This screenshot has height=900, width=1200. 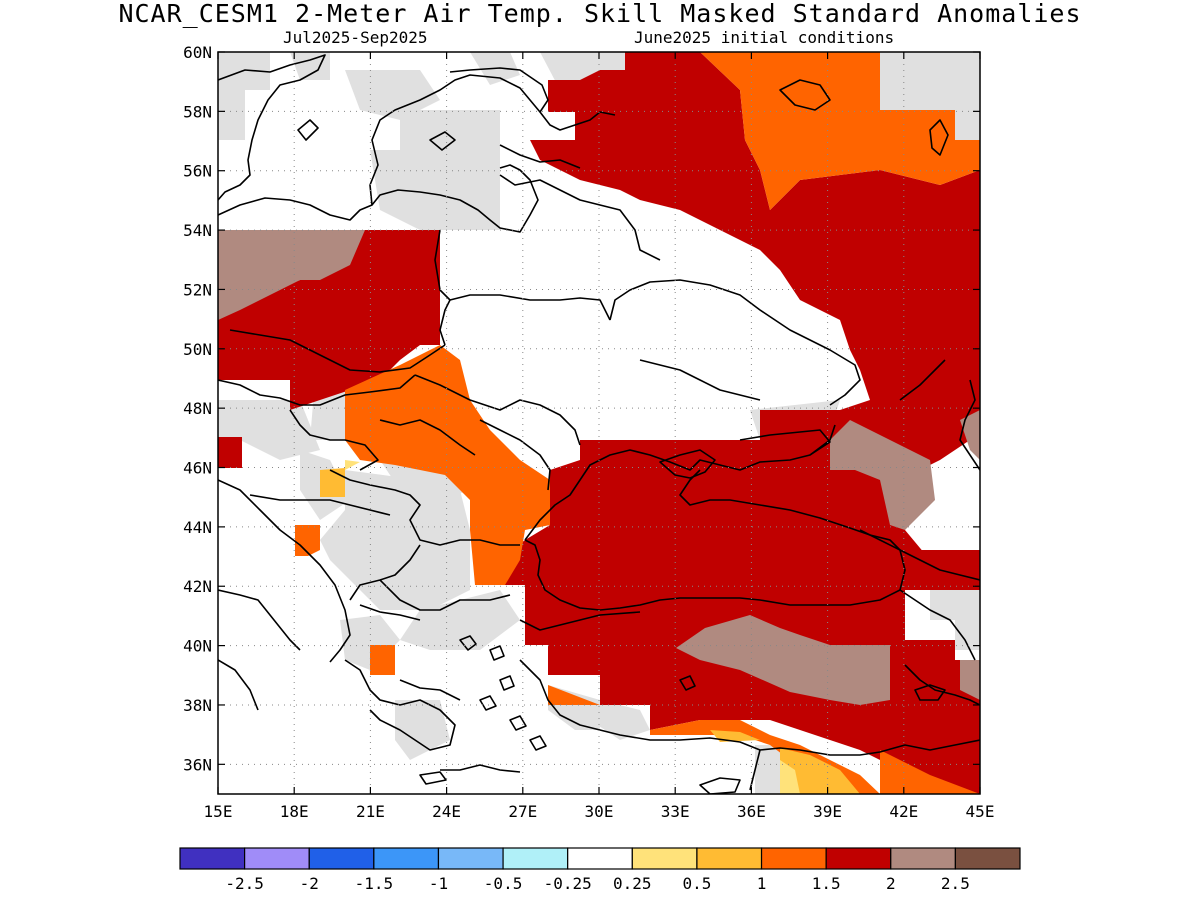 I want to click on colorbar: -2.5 -2 -1.5 -1 -0.5 -0.25 0.25 0.5 1 1.5 2 2.5, so click(x=600, y=870).